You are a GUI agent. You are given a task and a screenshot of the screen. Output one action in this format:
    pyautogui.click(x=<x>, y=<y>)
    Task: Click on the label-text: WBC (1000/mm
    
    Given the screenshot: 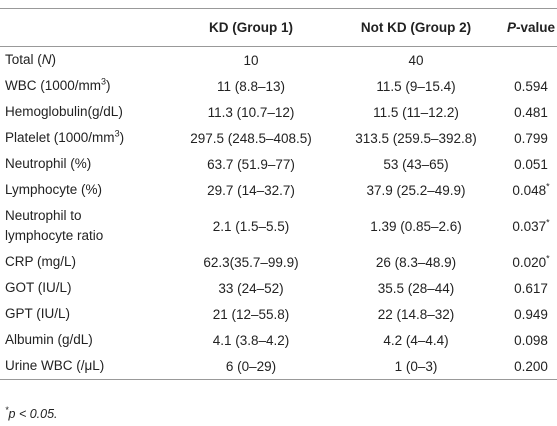 What is the action you would take?
    pyautogui.click(x=53, y=85)
    